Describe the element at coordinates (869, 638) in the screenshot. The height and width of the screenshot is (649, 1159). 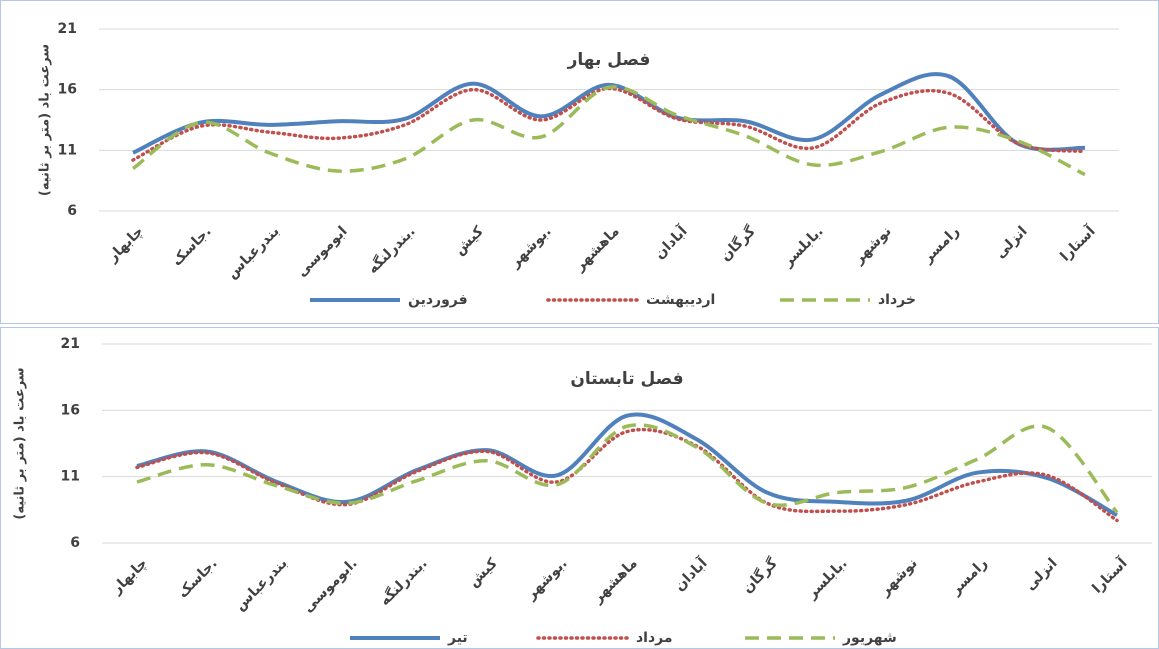
I see `legend-label: شهریور` at that location.